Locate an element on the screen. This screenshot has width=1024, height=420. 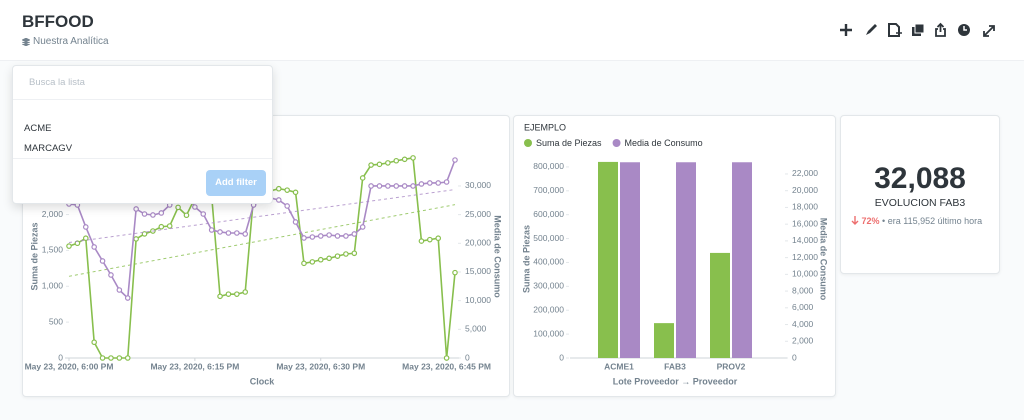
legend-label: Media de Consumo is located at coordinates (664, 143).